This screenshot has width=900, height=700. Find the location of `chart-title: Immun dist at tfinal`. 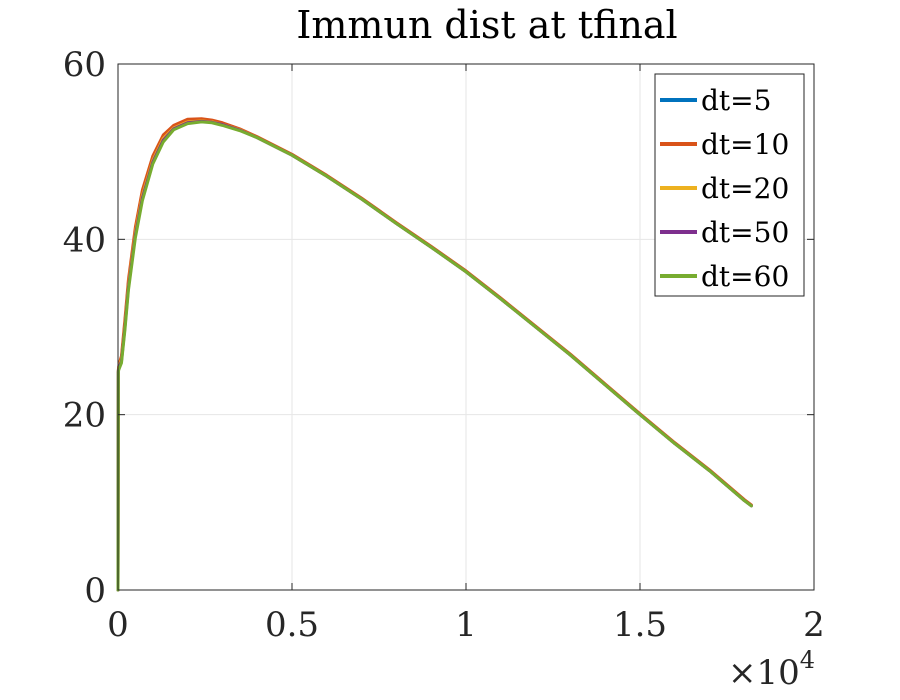

chart-title: Immun dist at tfinal is located at coordinates (486, 25).